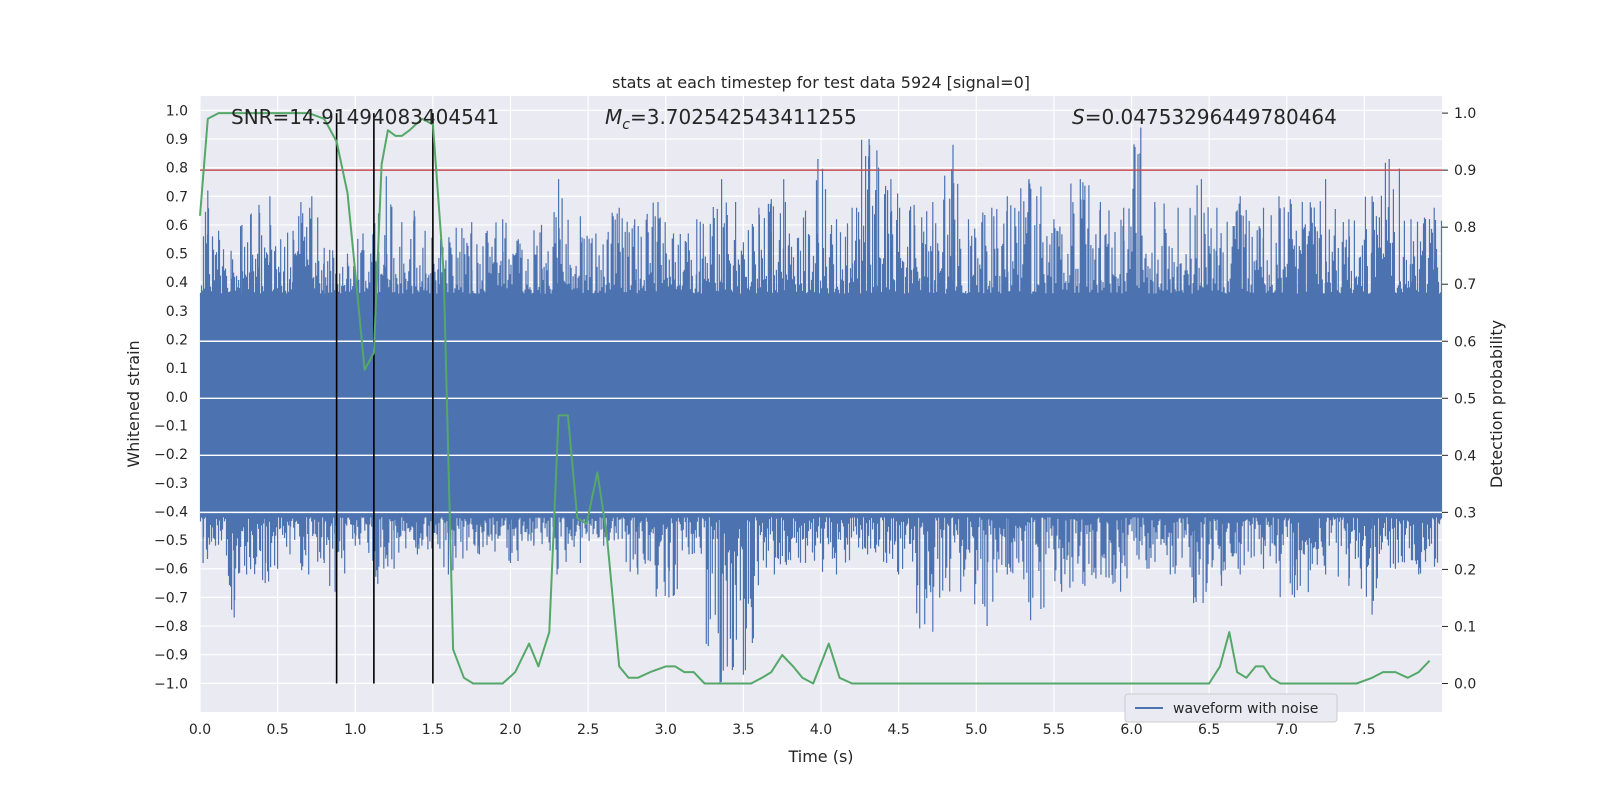 The image size is (1600, 800). What do you see at coordinates (1465, 285) in the screenshot?
I see `y-right-tick-label: 0.7` at bounding box center [1465, 285].